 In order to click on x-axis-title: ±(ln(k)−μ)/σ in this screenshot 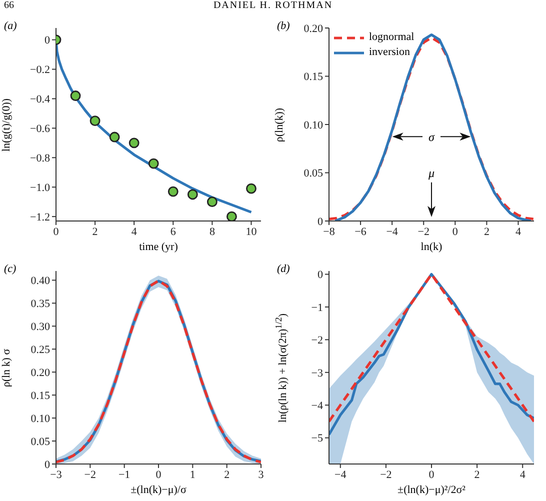, I will do `click(159, 490)`.